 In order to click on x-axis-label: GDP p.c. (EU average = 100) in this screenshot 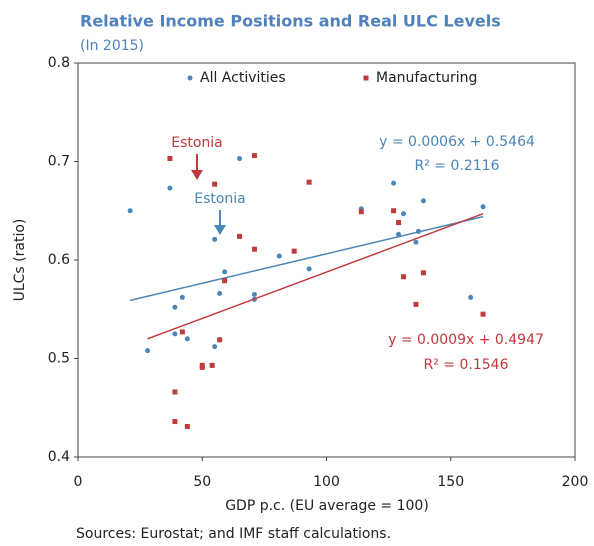, I will do `click(327, 506)`.